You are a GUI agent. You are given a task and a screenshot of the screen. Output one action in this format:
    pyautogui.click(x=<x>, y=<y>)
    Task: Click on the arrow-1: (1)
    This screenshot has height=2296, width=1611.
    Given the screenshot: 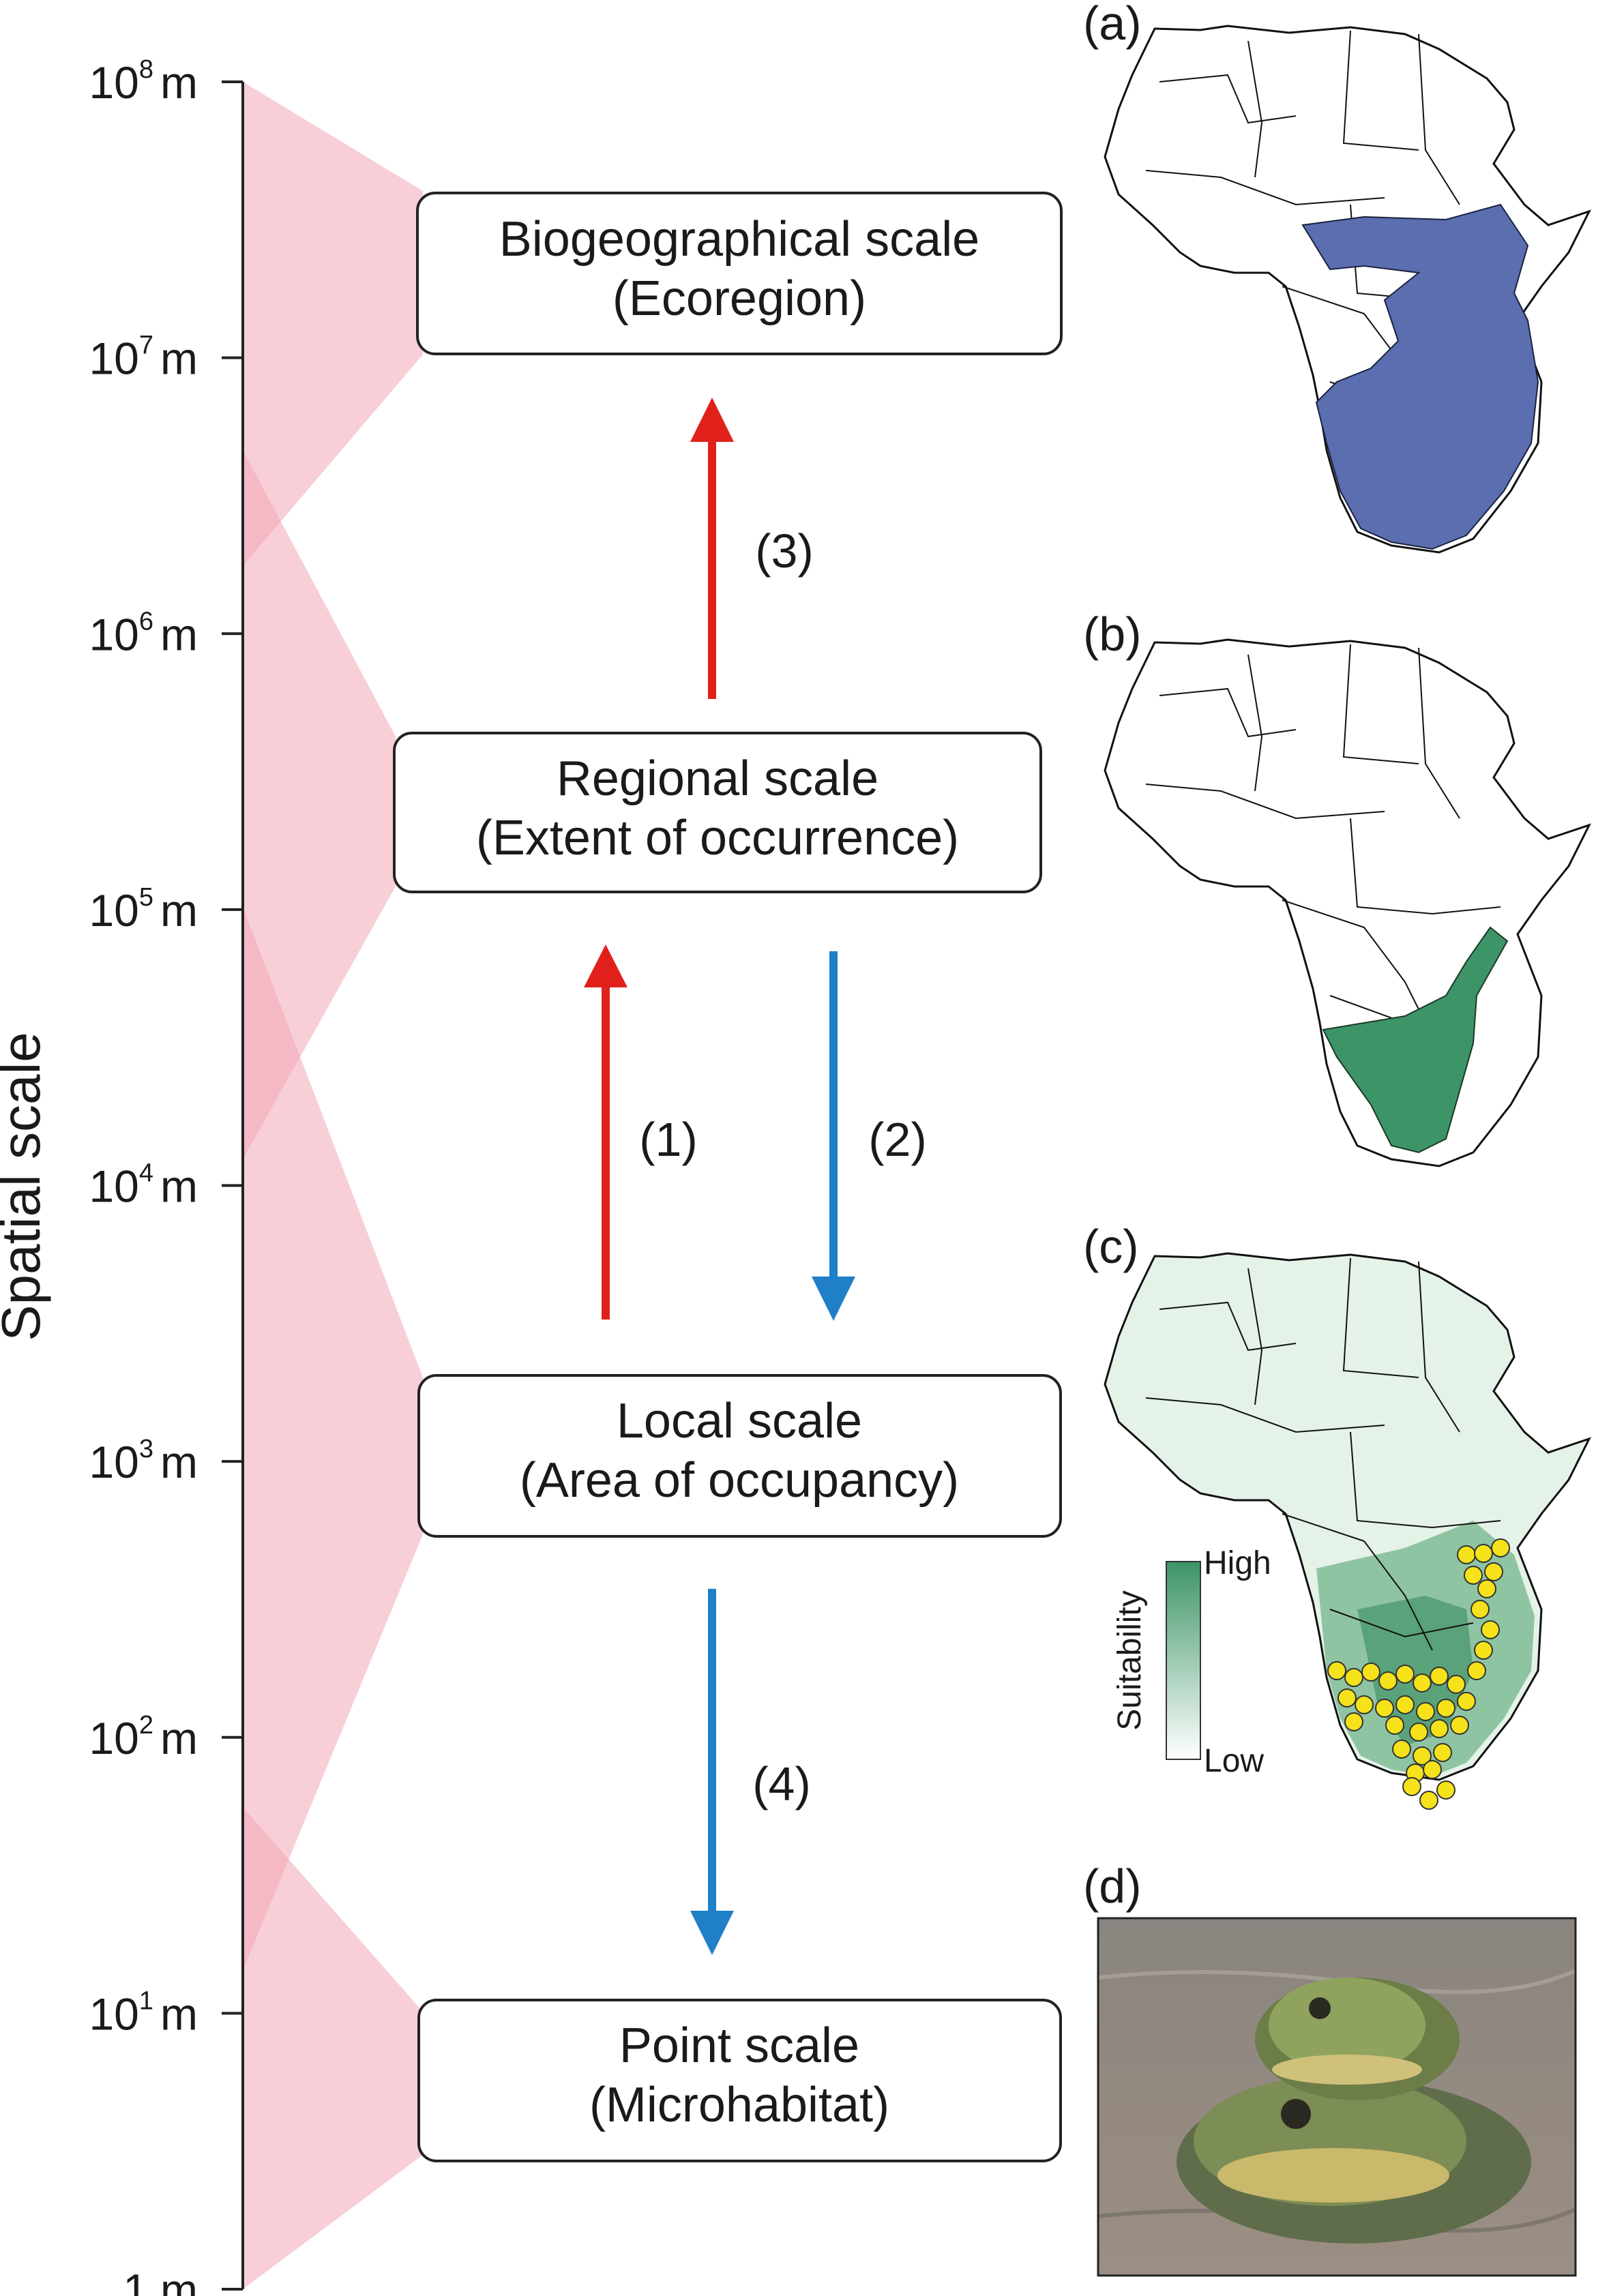 What is the action you would take?
    pyautogui.click(x=641, y=1132)
    